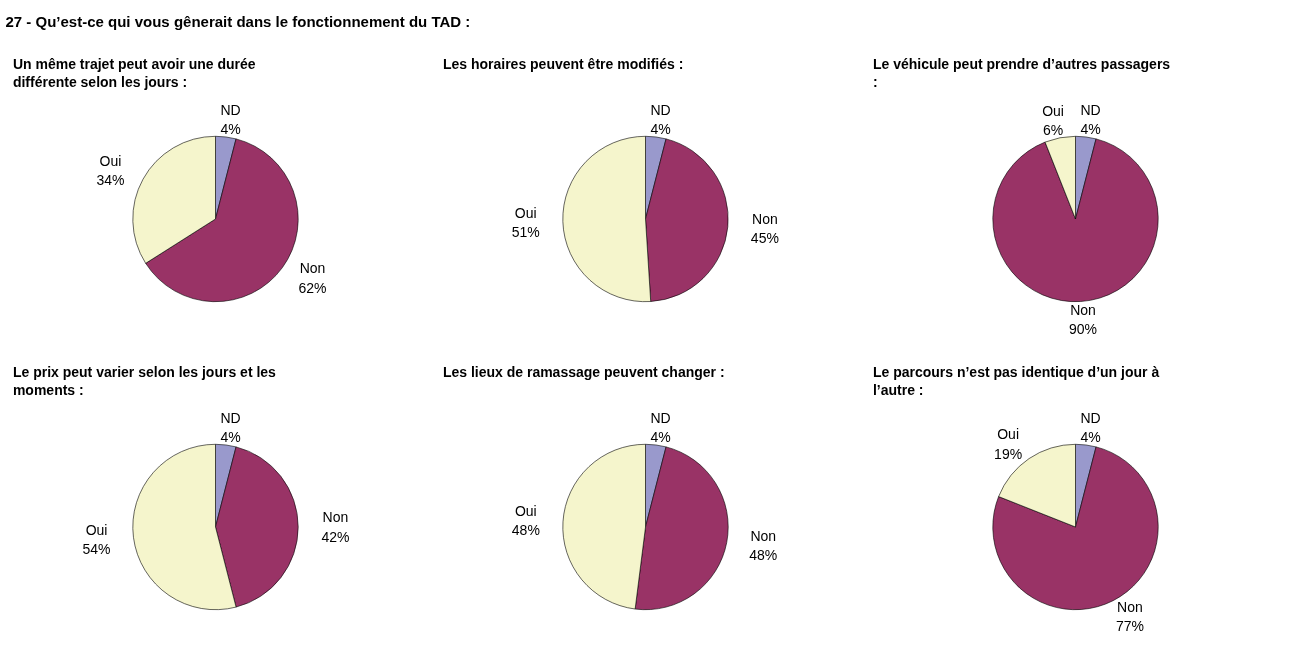  Describe the element at coordinates (583, 372) in the screenshot. I see `chart-title: Les lieux de ramassage peuvent changer :` at that location.